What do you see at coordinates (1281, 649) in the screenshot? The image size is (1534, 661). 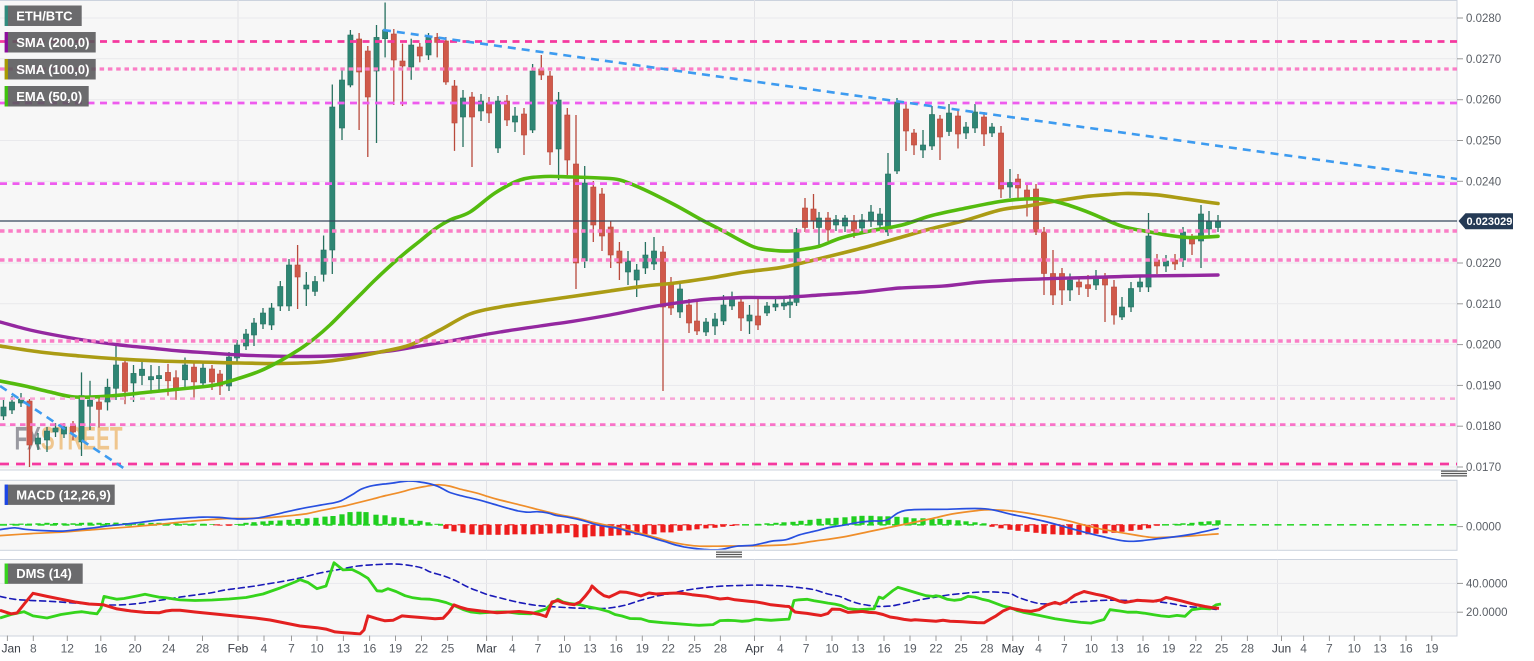 I see `svg-text: Jun` at bounding box center [1281, 649].